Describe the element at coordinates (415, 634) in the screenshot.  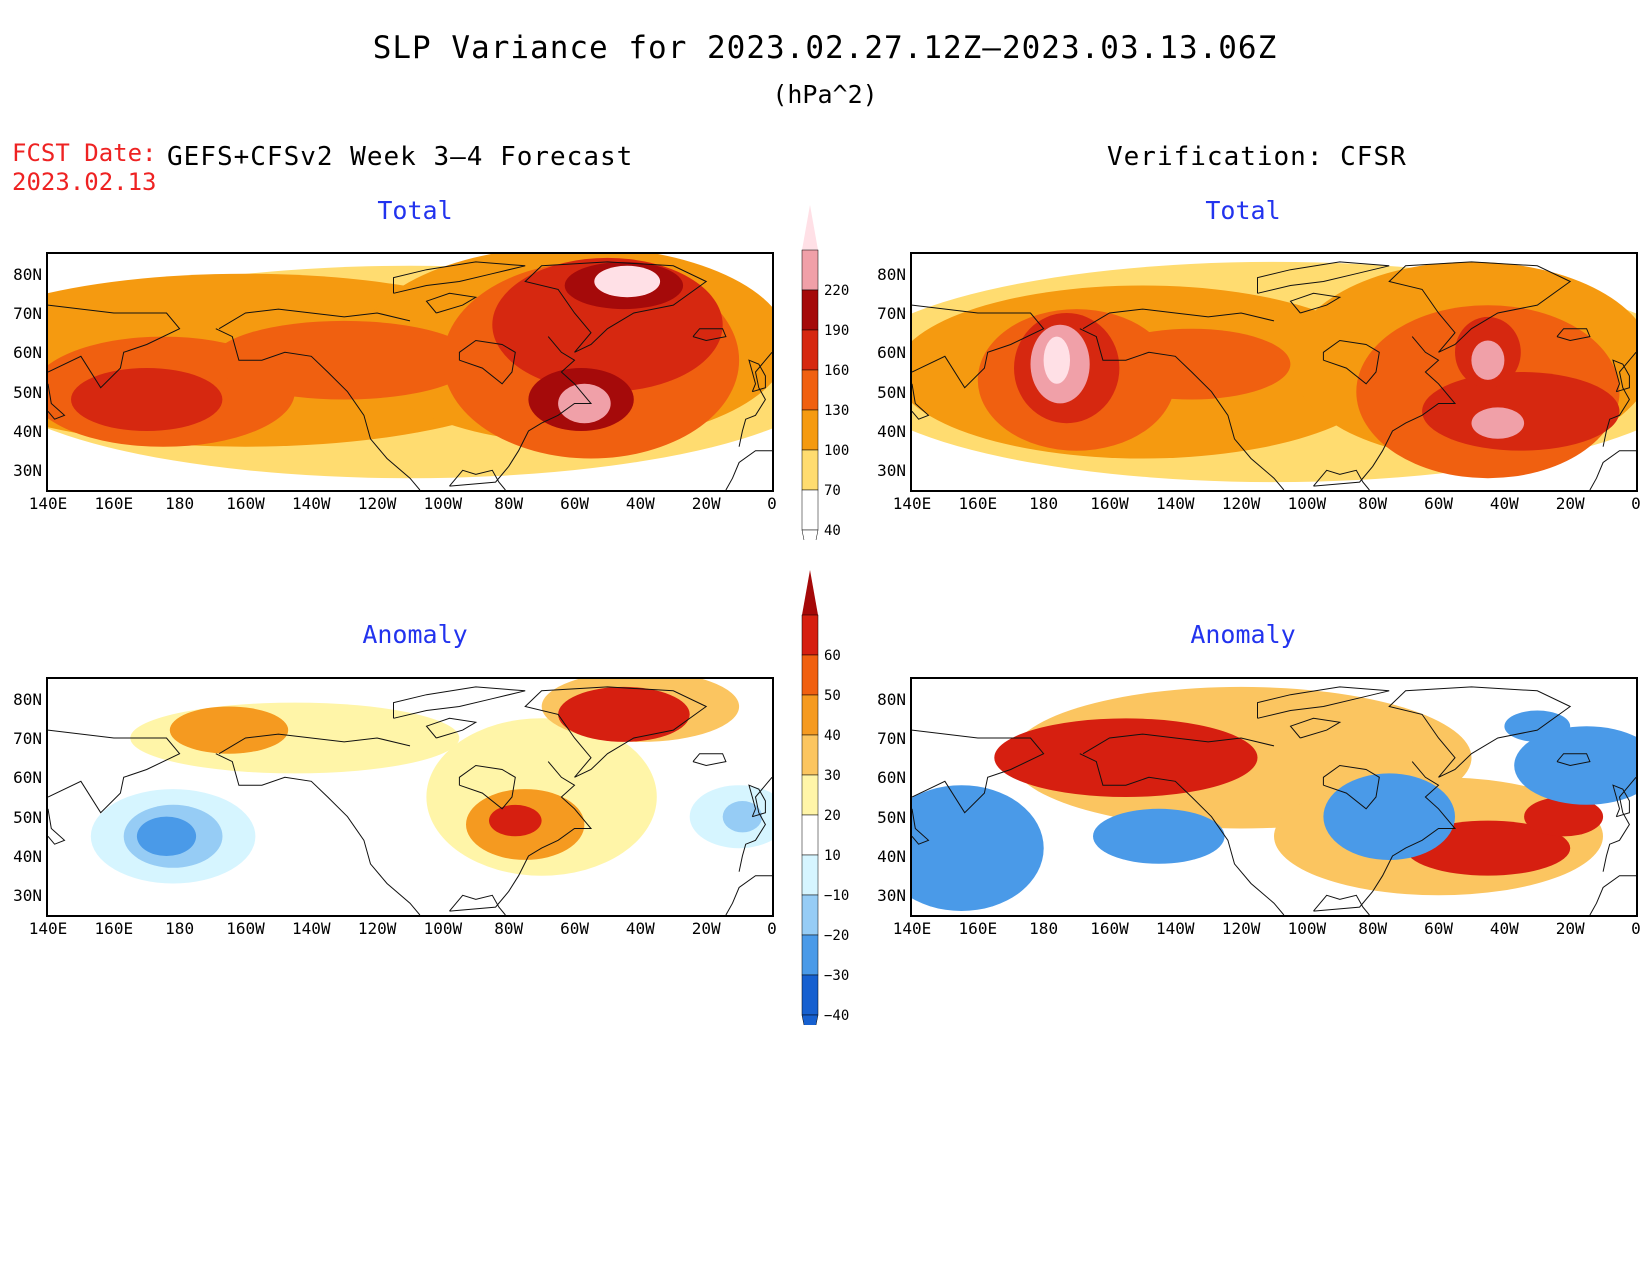
I see `forecast-anomaly-title: Anomaly` at that location.